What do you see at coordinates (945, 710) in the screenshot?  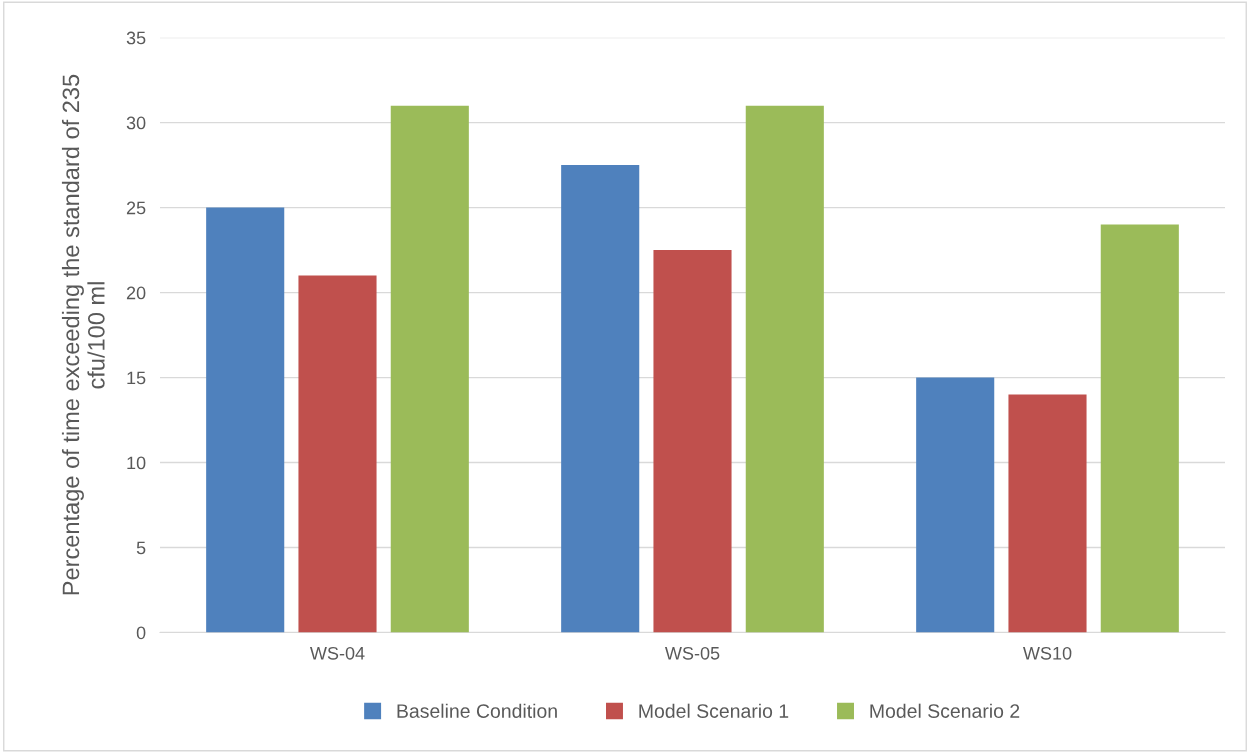 I see `legend-label: Model Scenario 2` at bounding box center [945, 710].